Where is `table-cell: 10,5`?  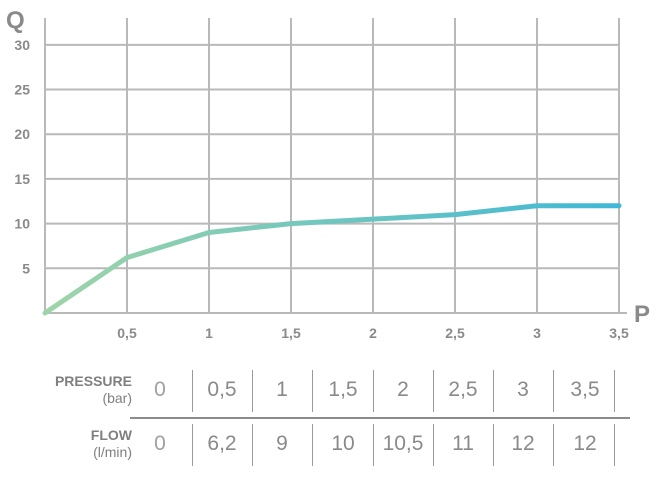
table-cell: 10,5 is located at coordinates (403, 443).